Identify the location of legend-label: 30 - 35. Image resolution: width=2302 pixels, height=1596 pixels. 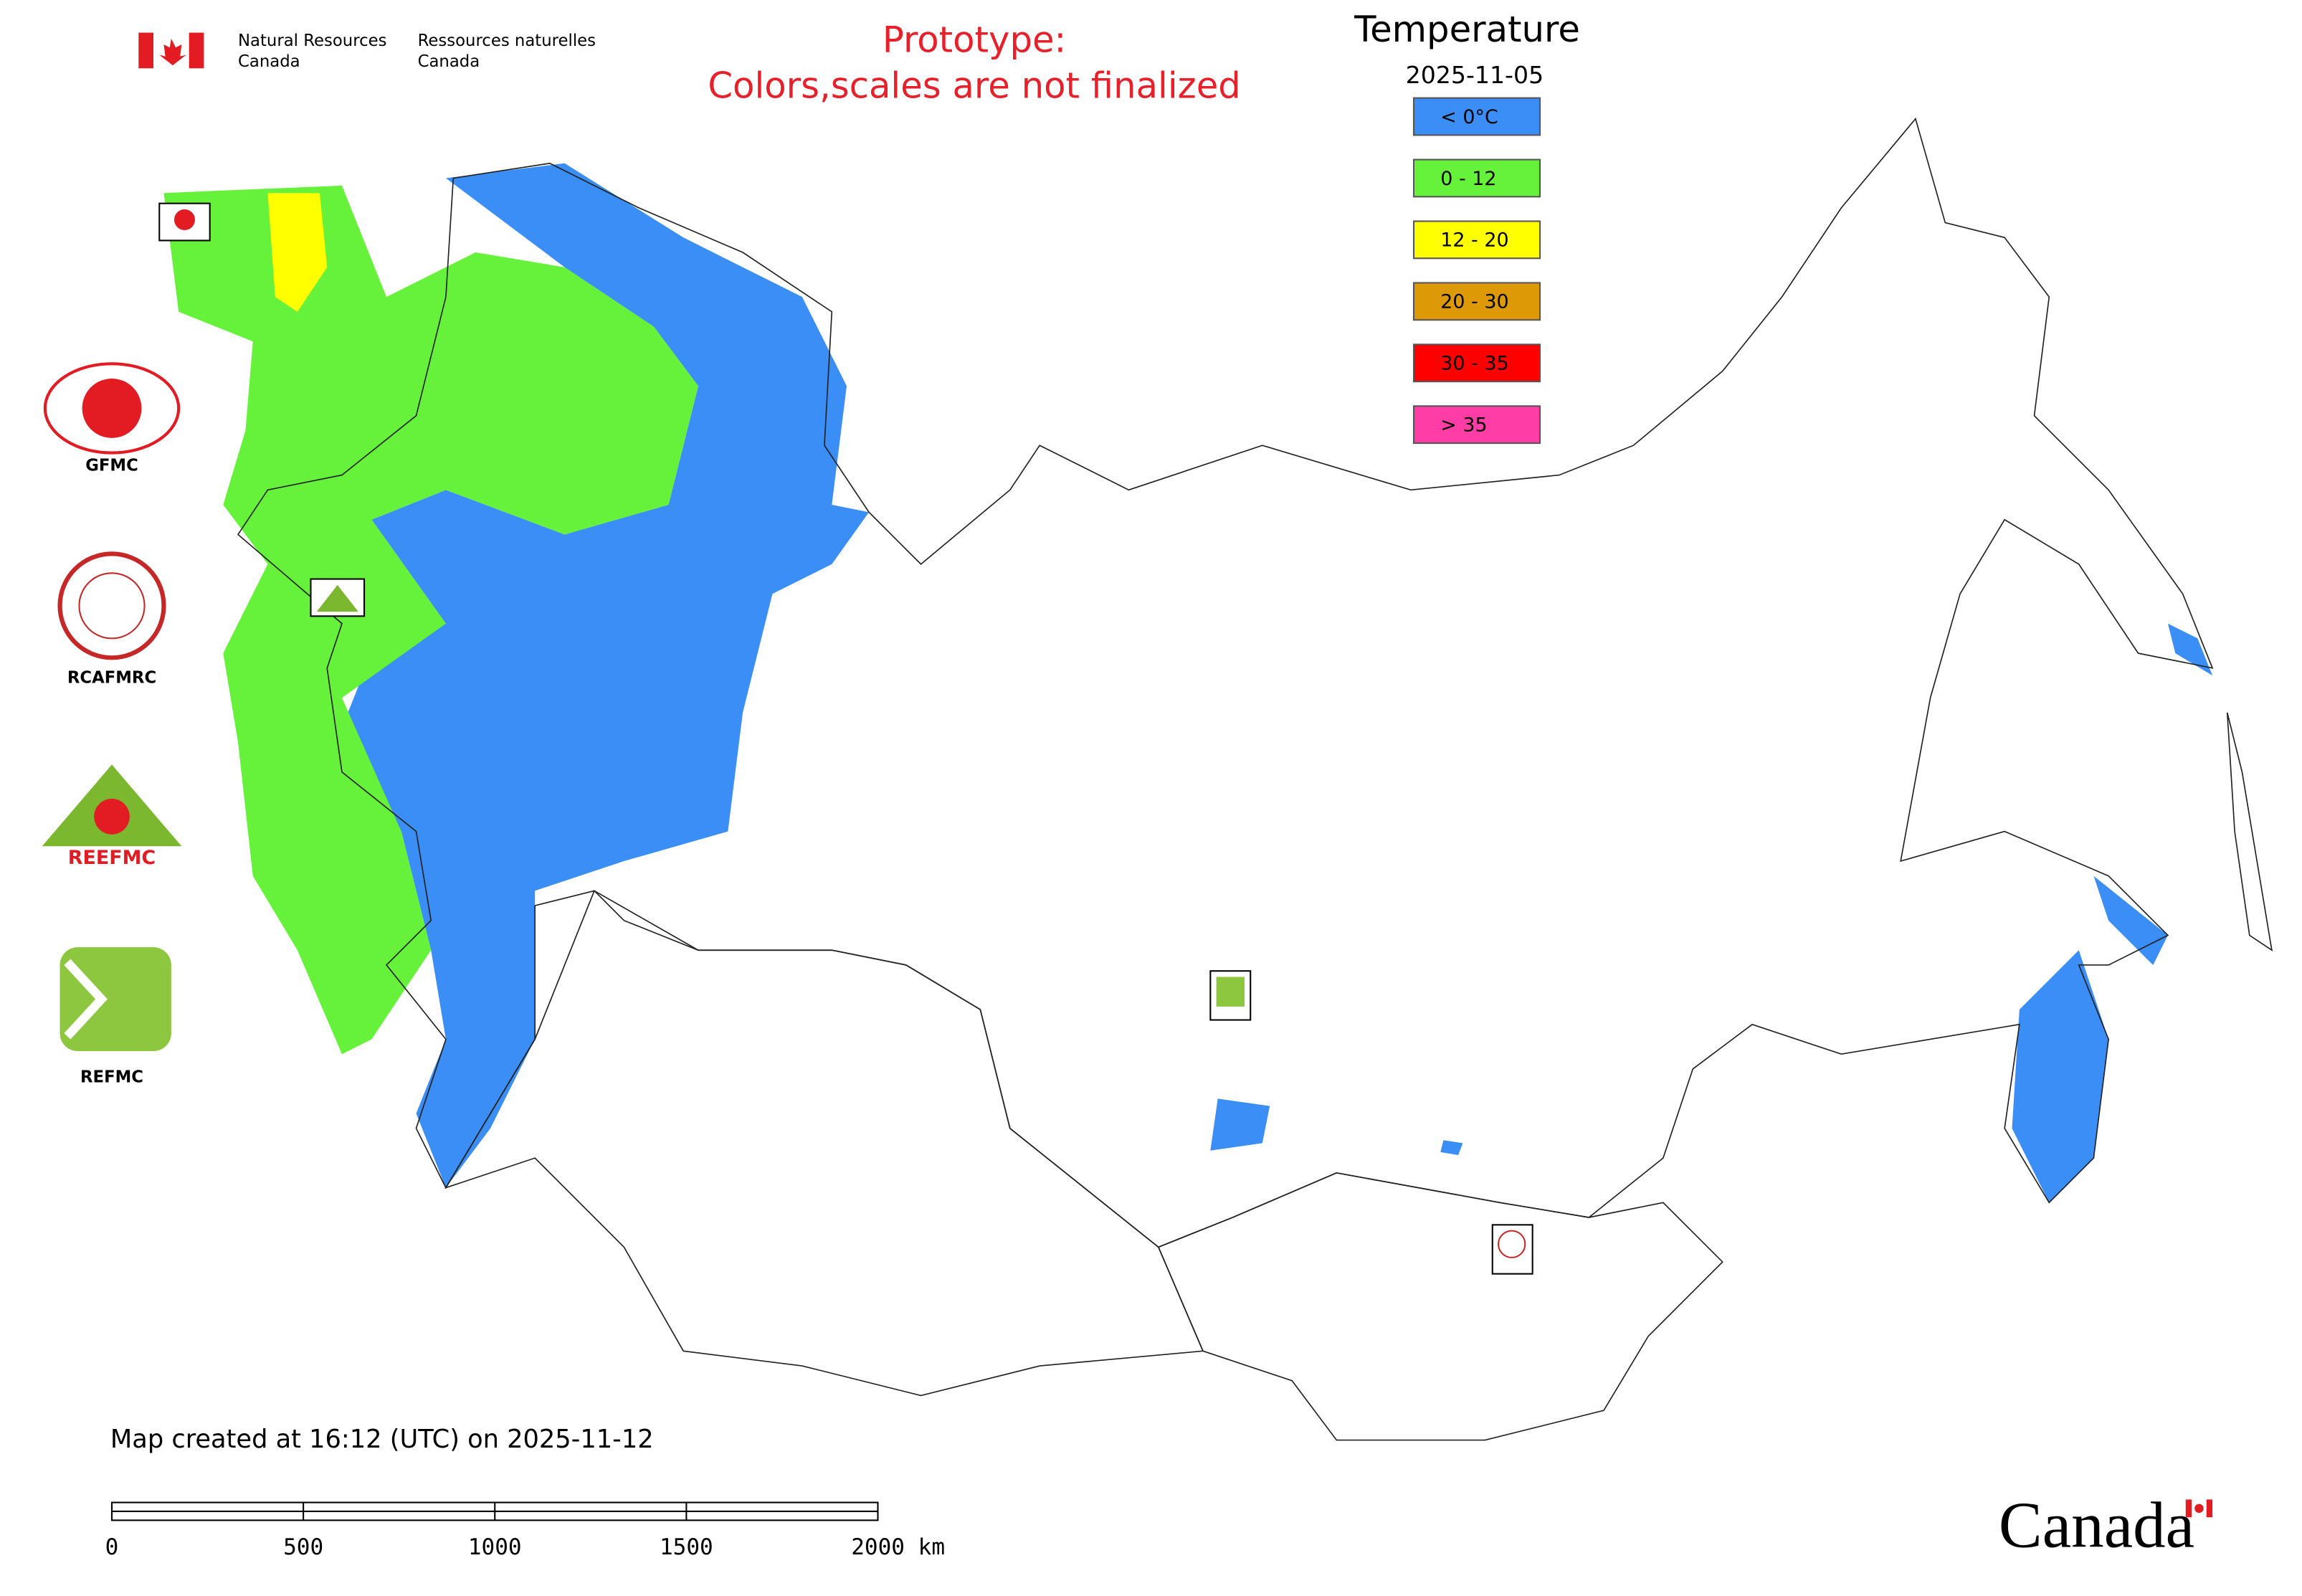
(1474, 364).